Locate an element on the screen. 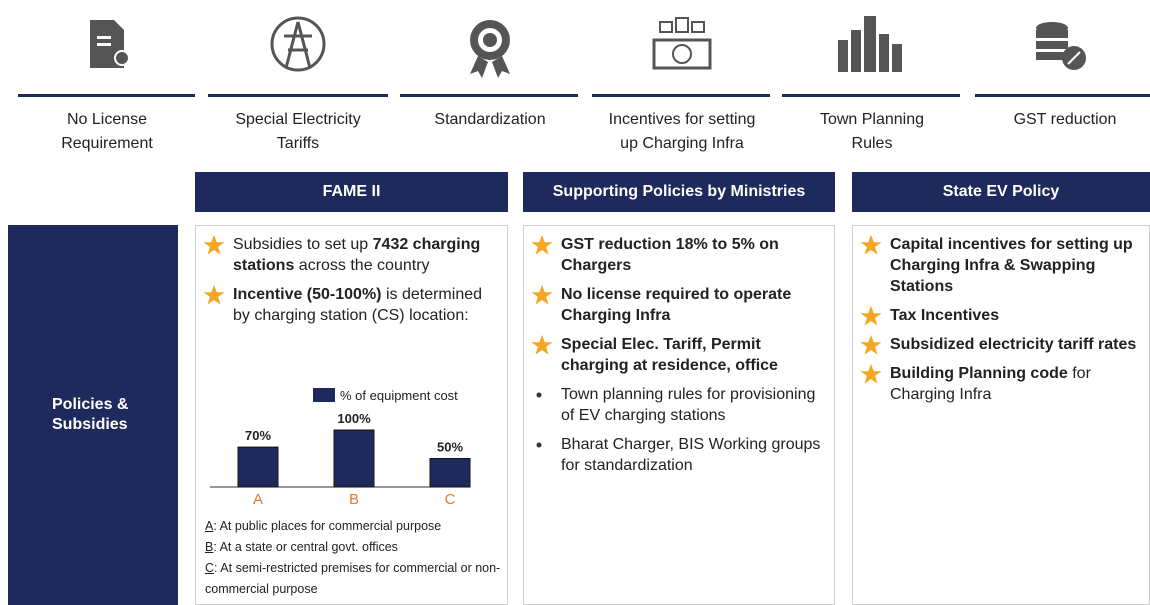 The height and width of the screenshot is (605, 1150). label-line: Standardization is located at coordinates (490, 119).